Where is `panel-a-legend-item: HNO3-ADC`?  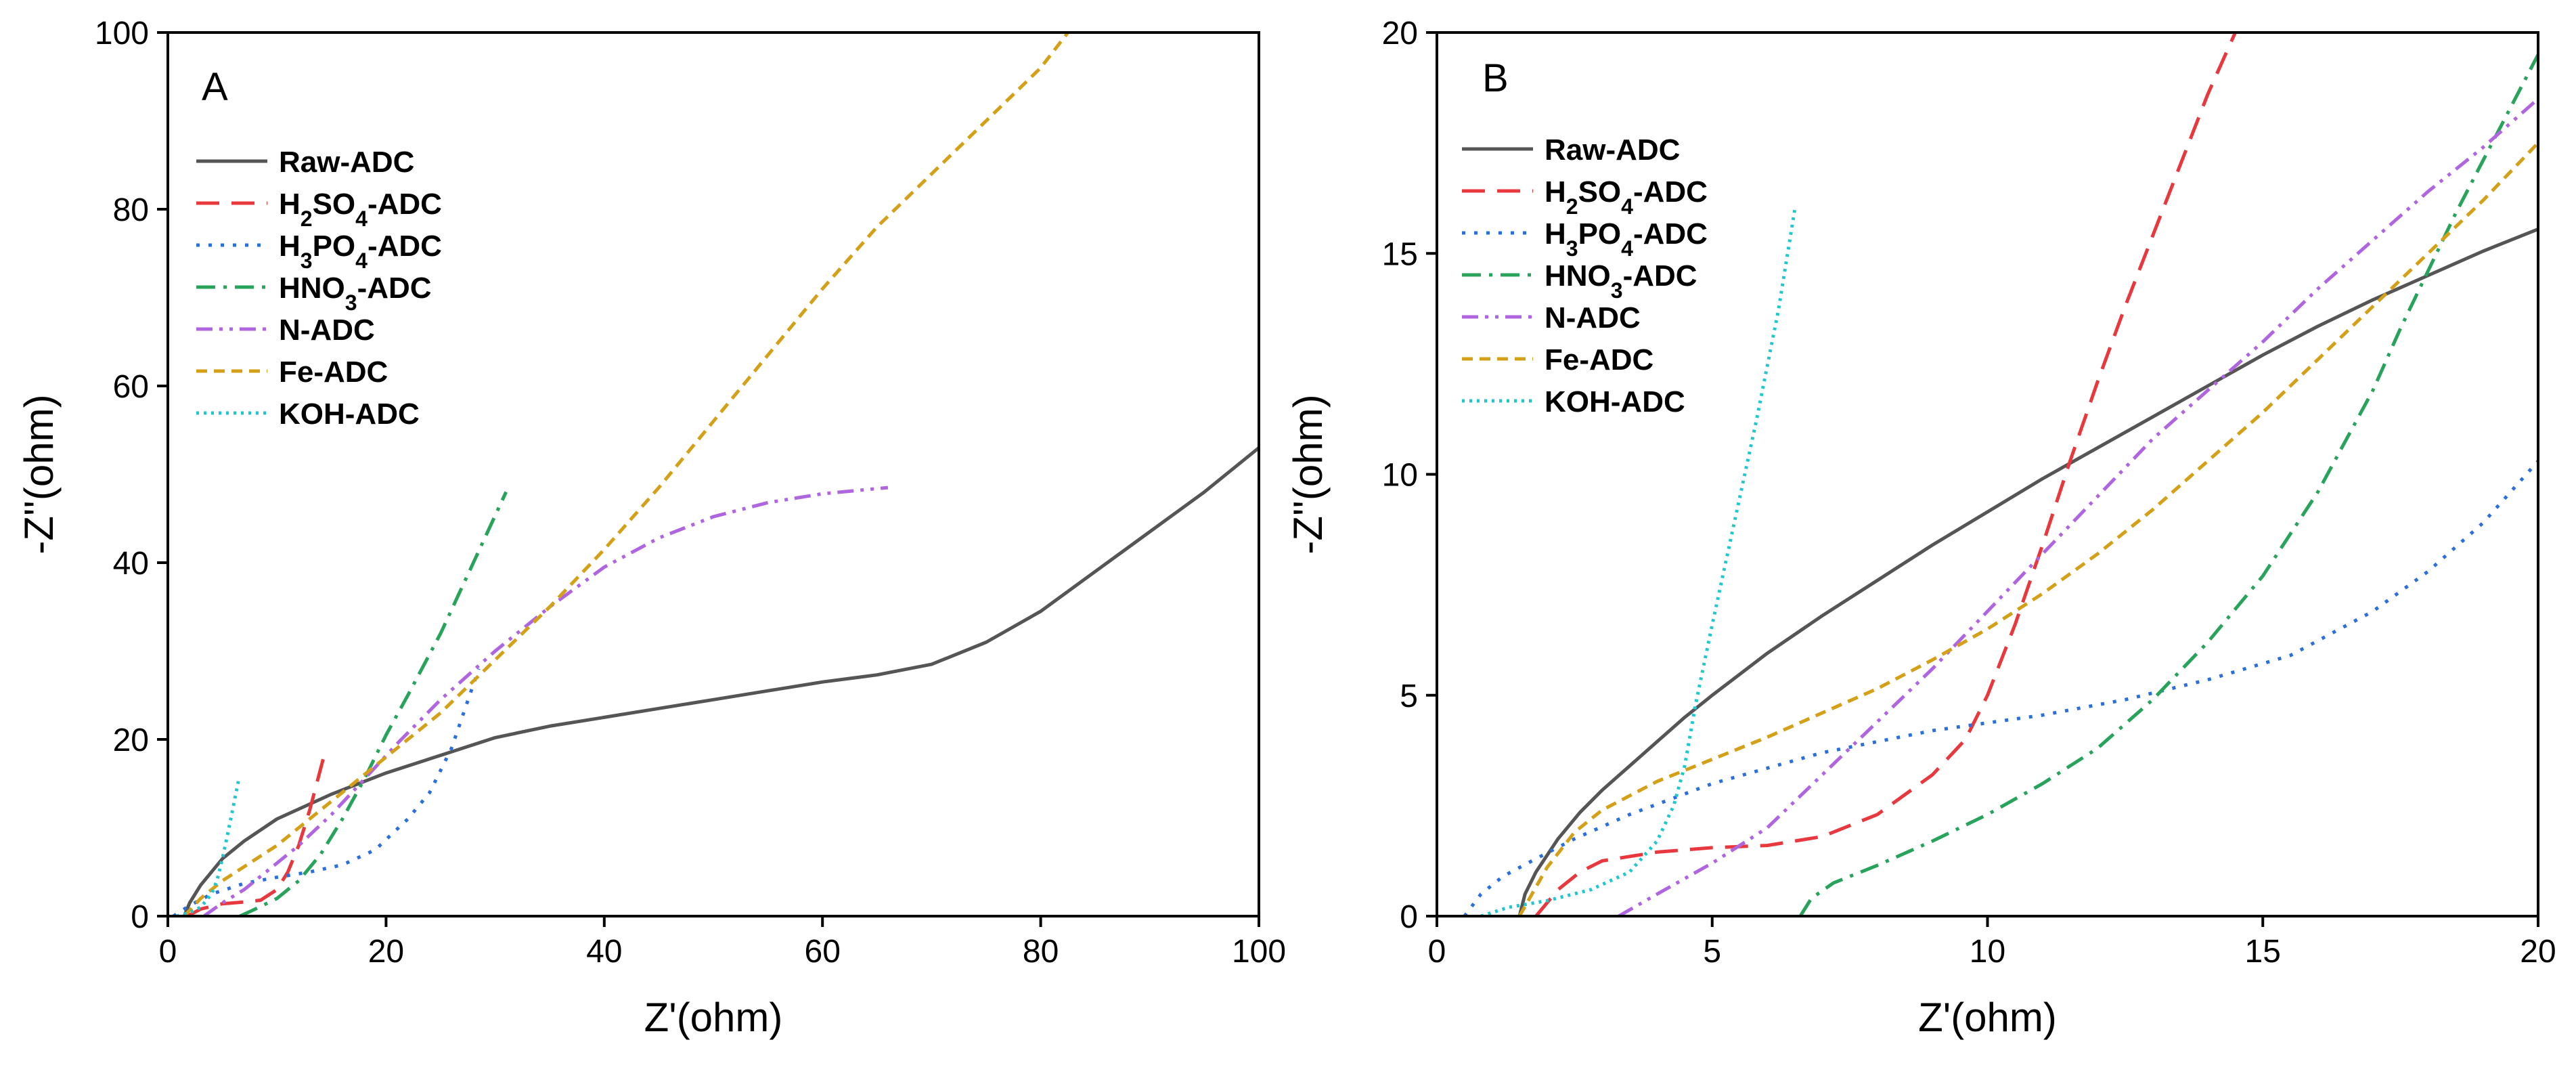
panel-a-legend-item: HNO3-ADC is located at coordinates (314, 293).